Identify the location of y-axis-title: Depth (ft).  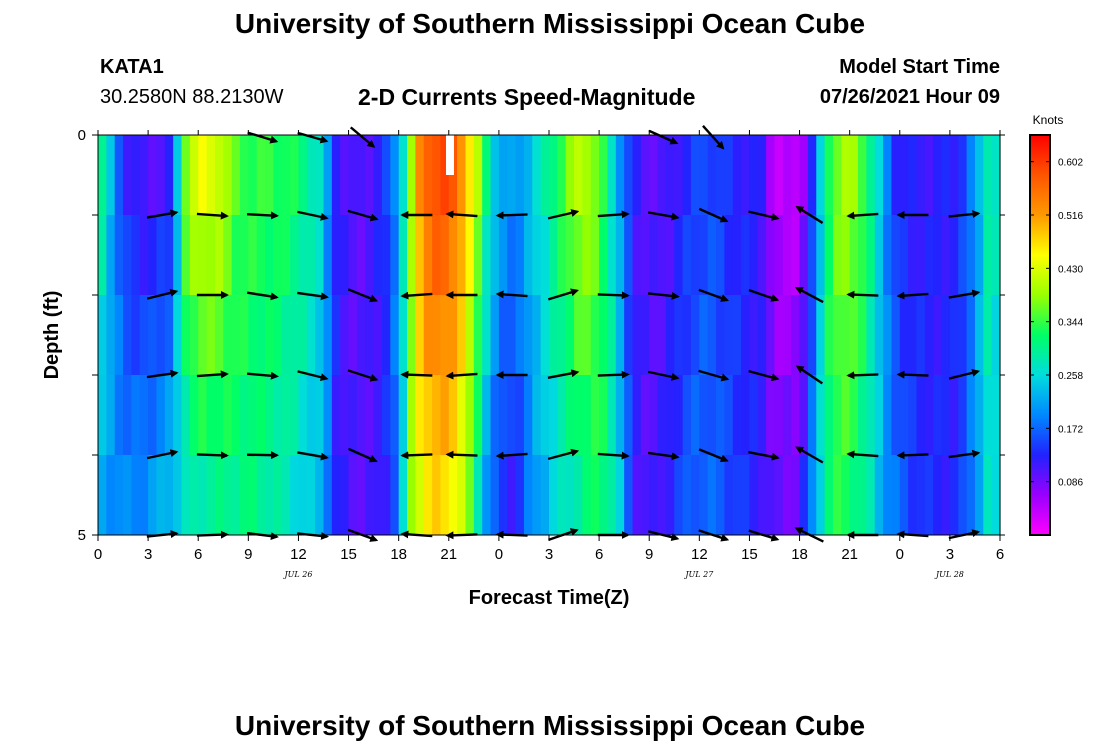
(52, 335).